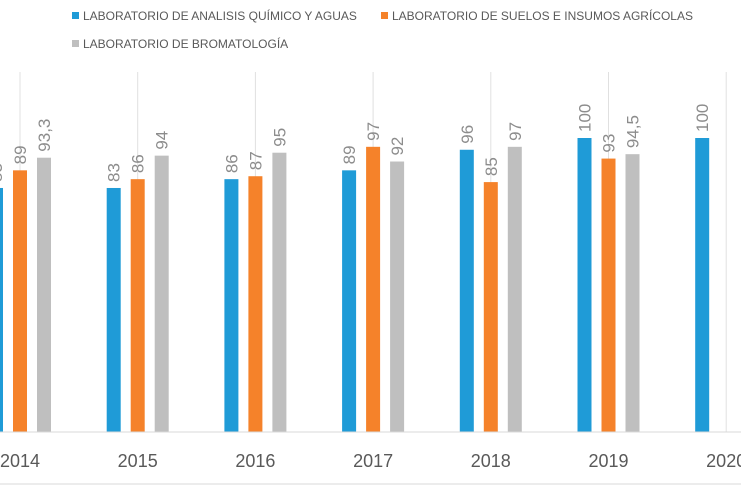  I want to click on x-axis-tick-labels: 2014 2015 2016 2017 2018 2019 2020, so click(370, 461).